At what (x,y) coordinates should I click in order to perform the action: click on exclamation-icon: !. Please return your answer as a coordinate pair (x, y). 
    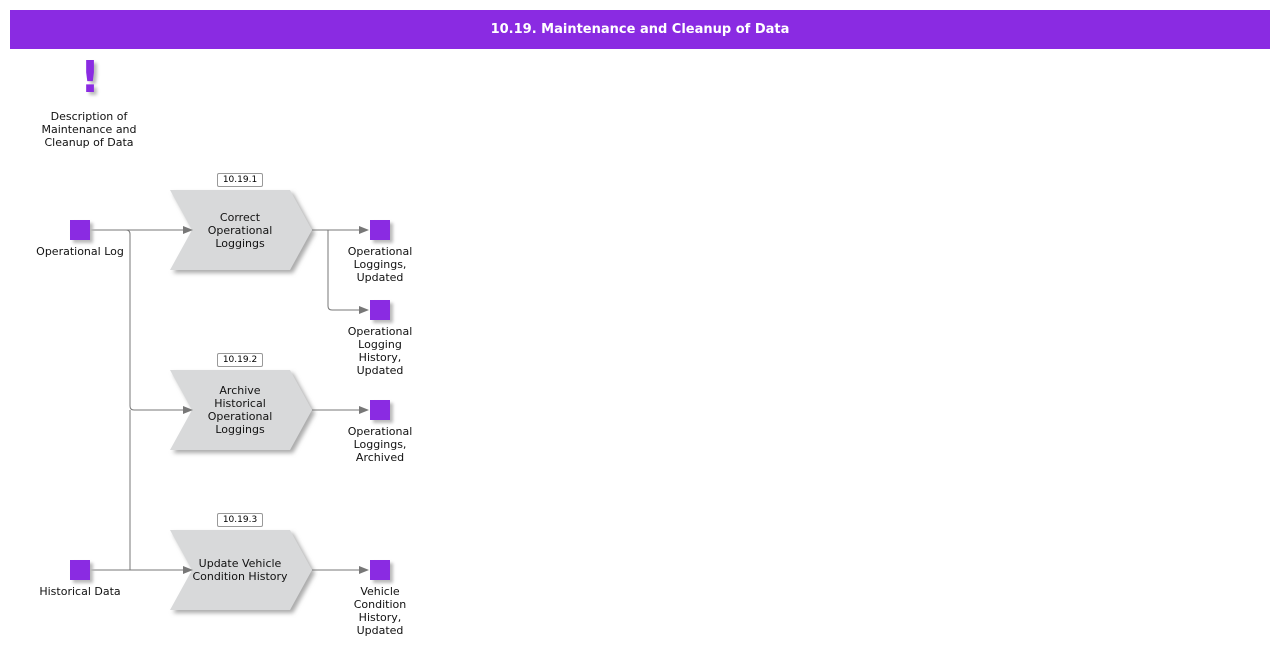
    Looking at the image, I should click on (90, 77).